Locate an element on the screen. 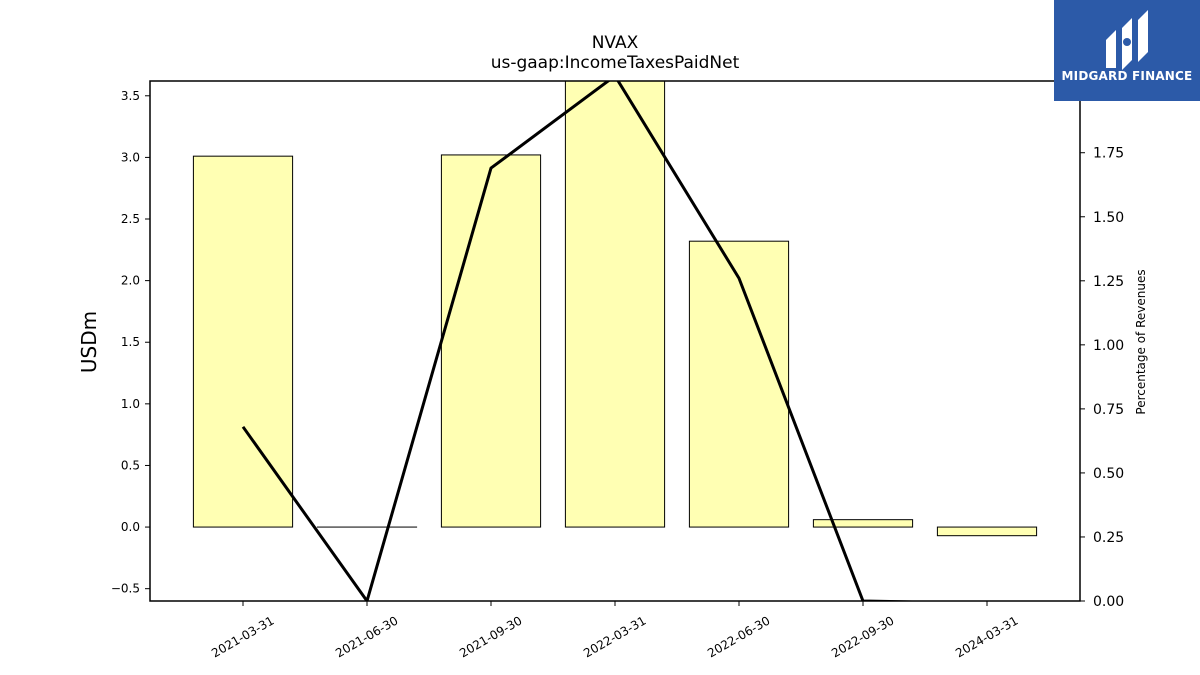  y2-tick-label: 0.75 is located at coordinates (1108, 410).